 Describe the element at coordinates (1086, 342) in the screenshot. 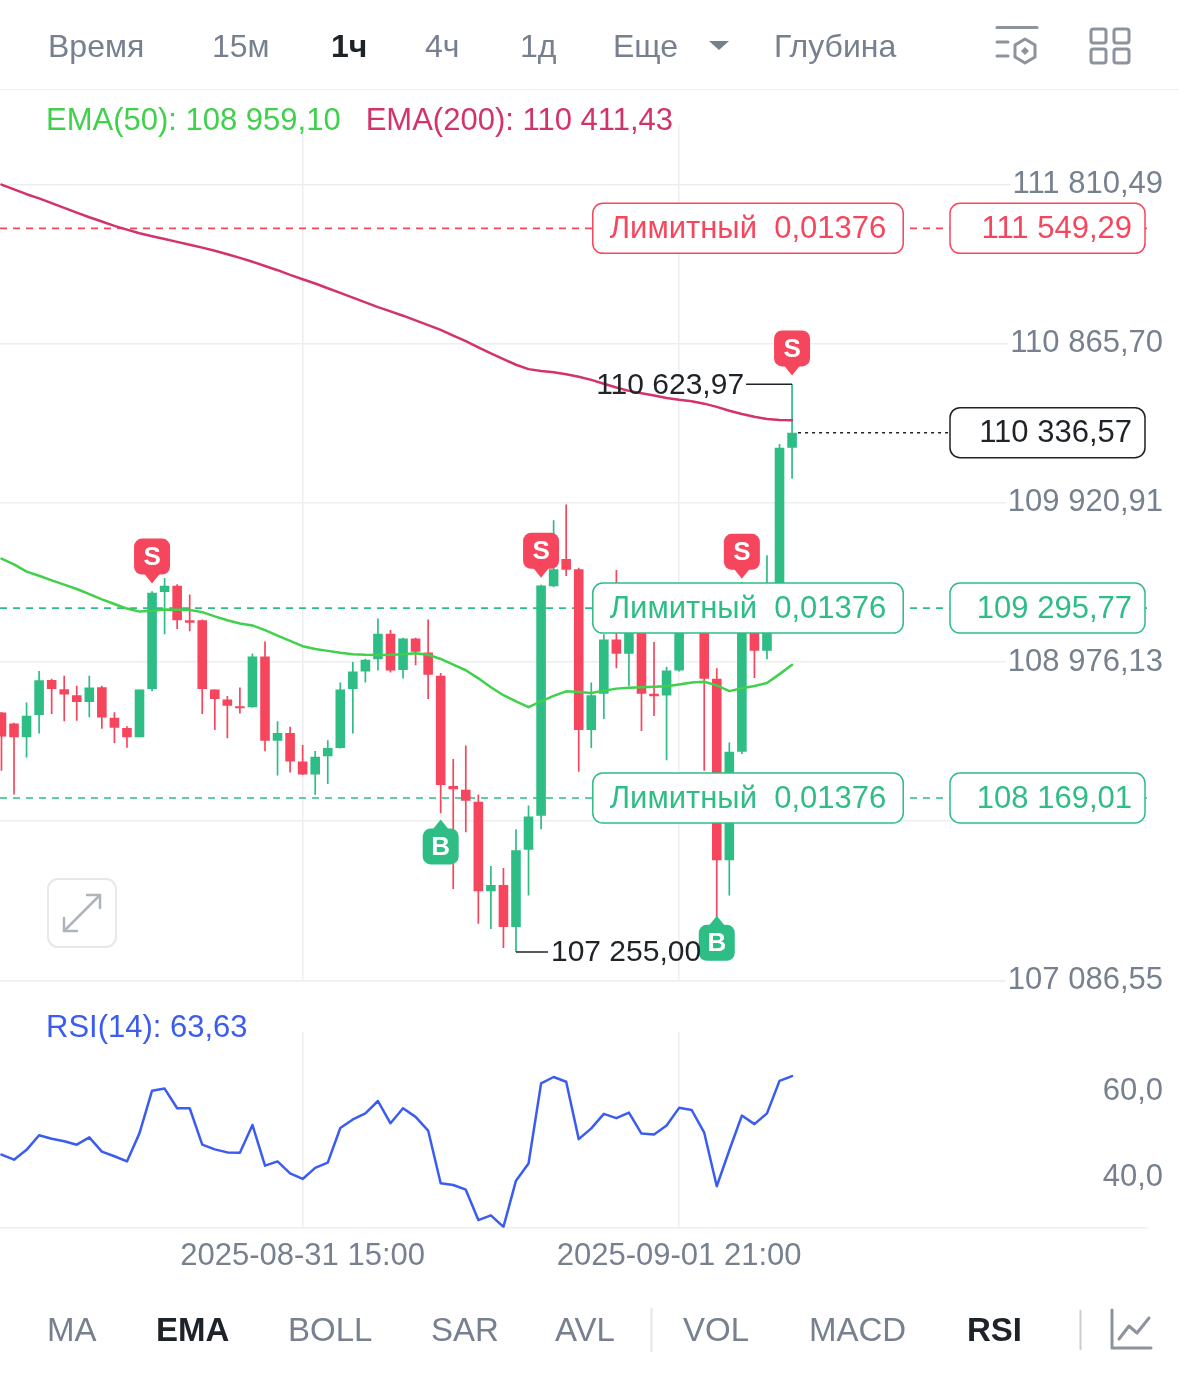

I see `y-tick-label: 110 865,70` at that location.